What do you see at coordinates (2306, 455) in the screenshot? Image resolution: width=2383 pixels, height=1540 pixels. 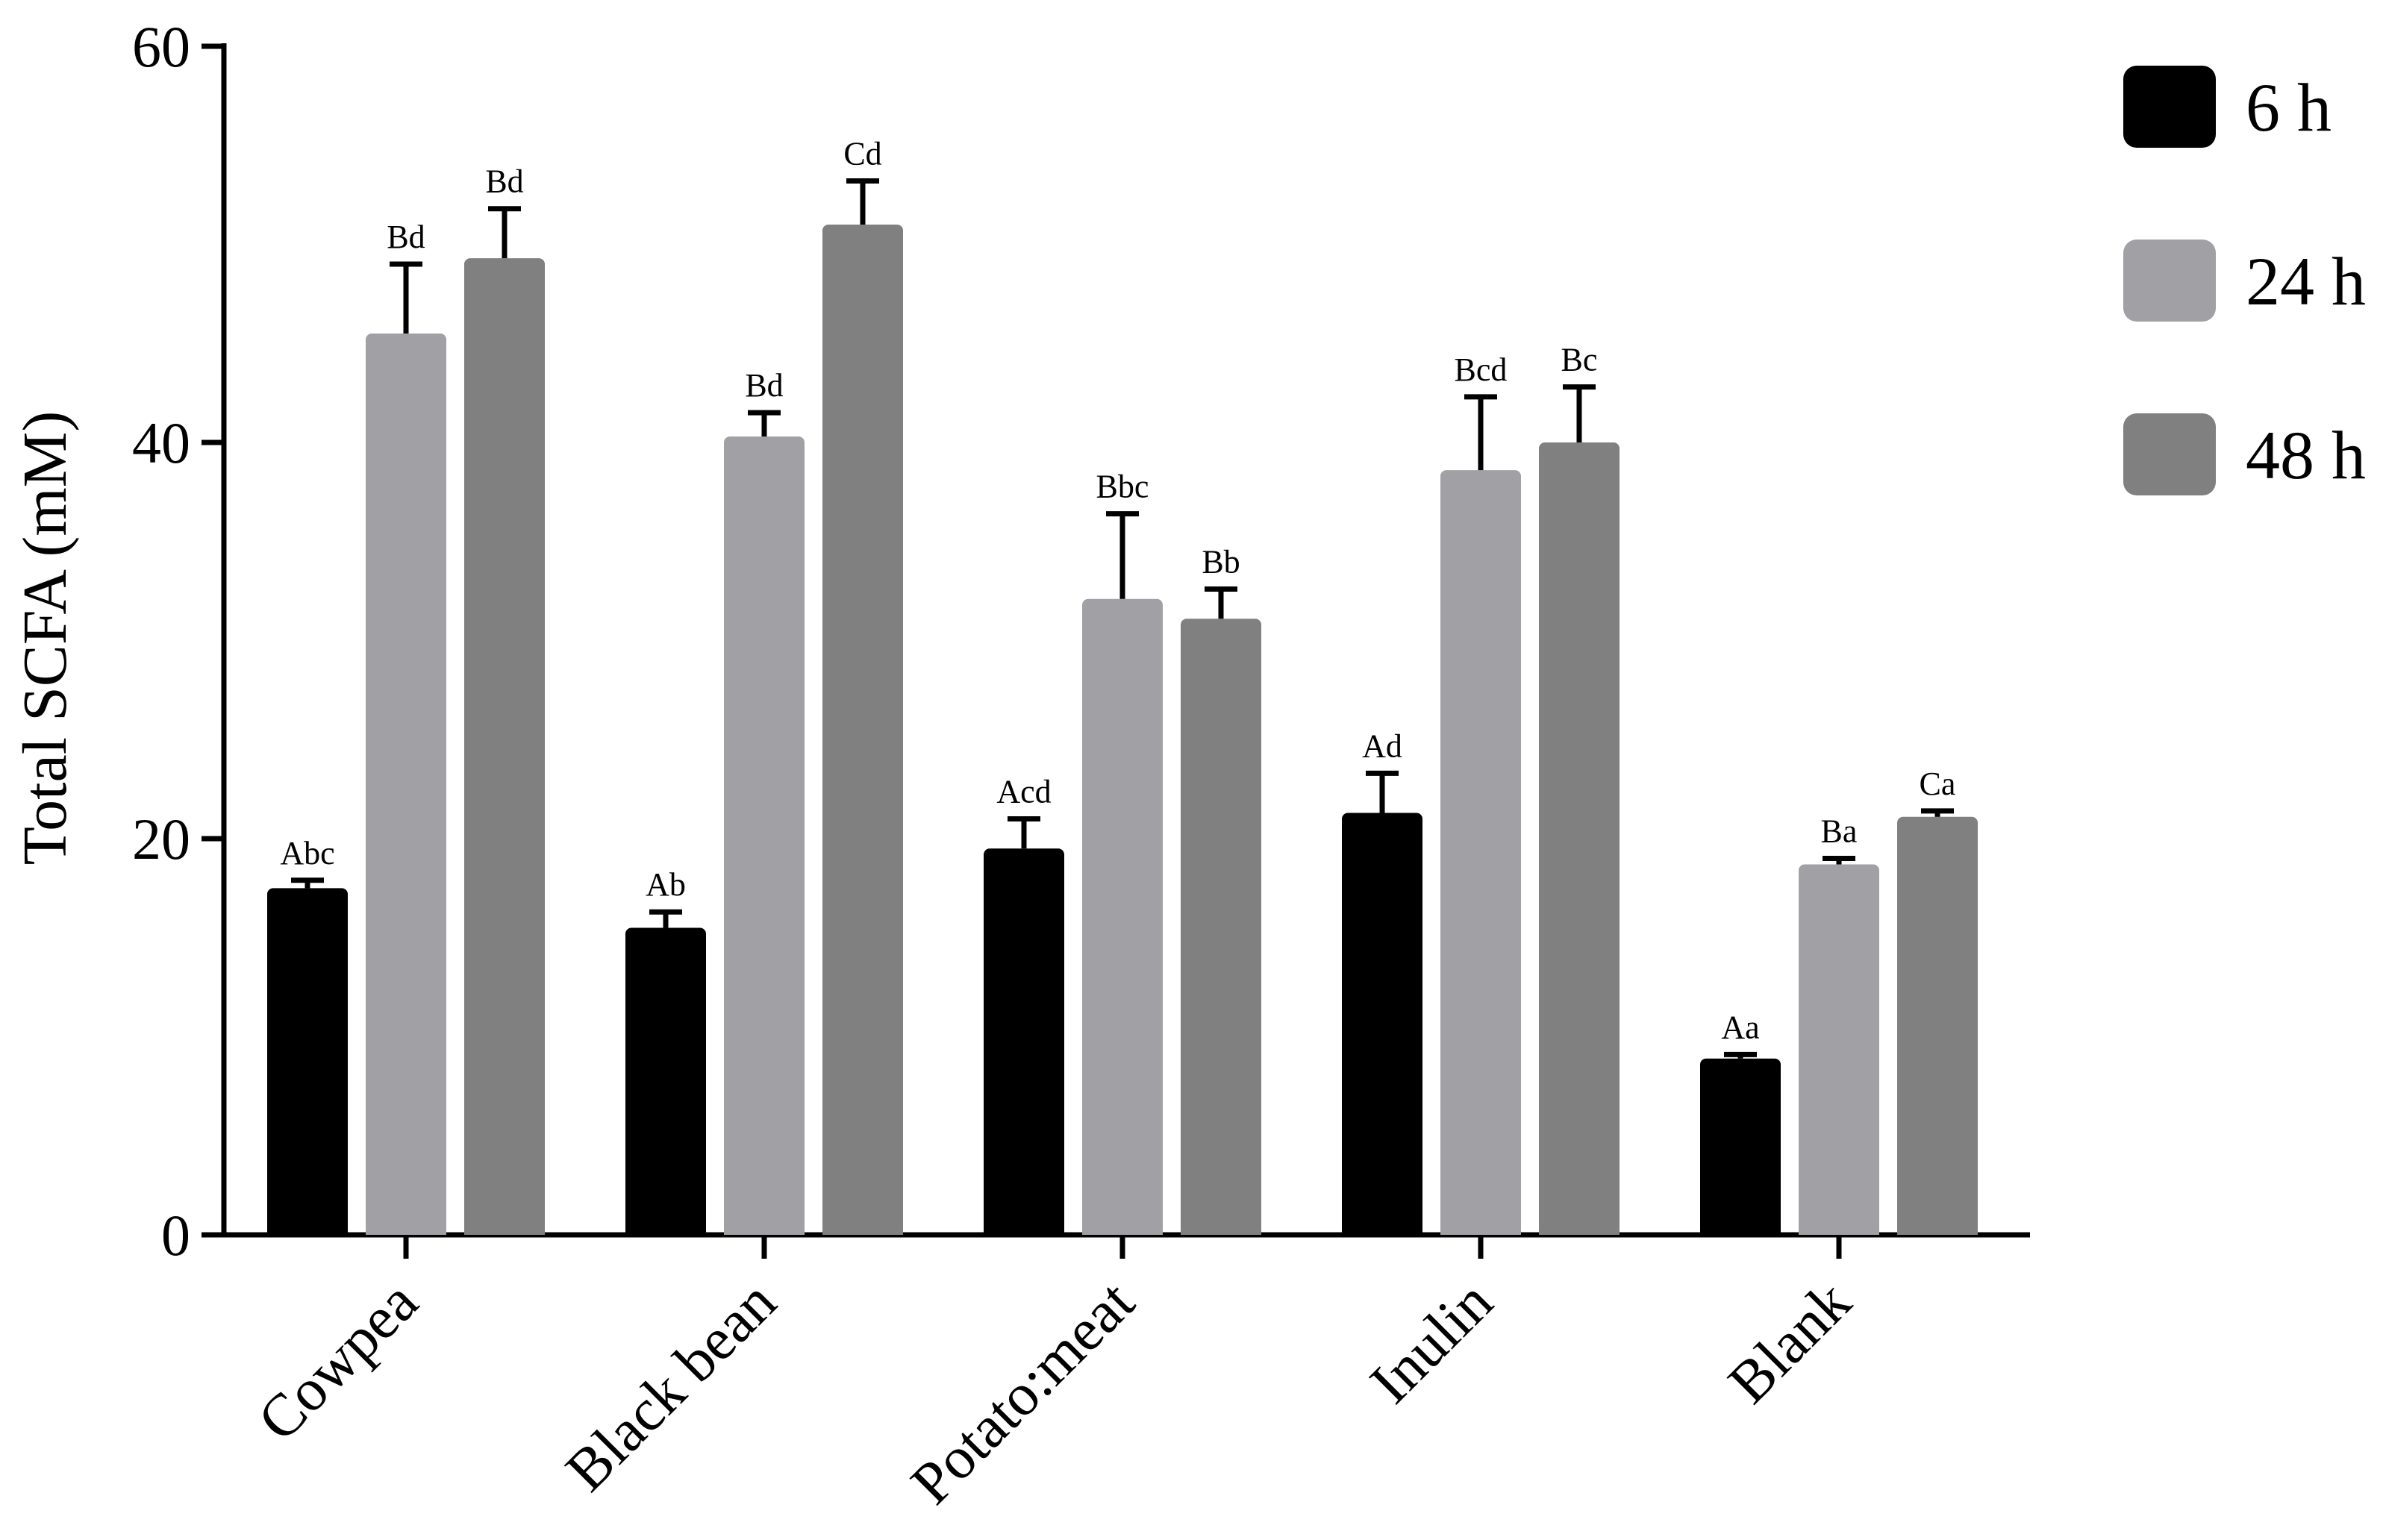 I see `legend-label: 48 h` at bounding box center [2306, 455].